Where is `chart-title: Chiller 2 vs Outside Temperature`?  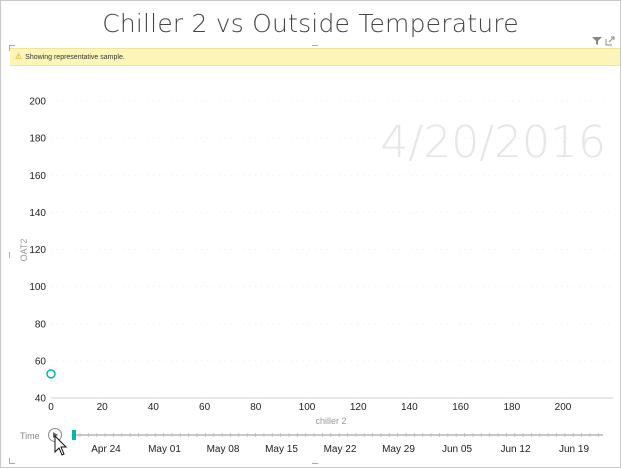 chart-title: Chiller 2 vs Outside Temperature is located at coordinates (310, 23).